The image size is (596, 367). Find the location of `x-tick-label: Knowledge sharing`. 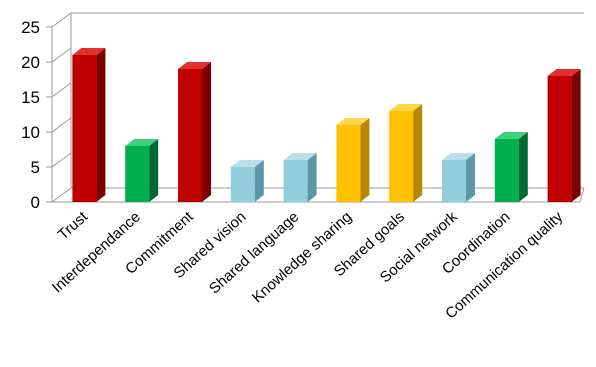

x-tick-label: Knowledge sharing is located at coordinates (302, 257).